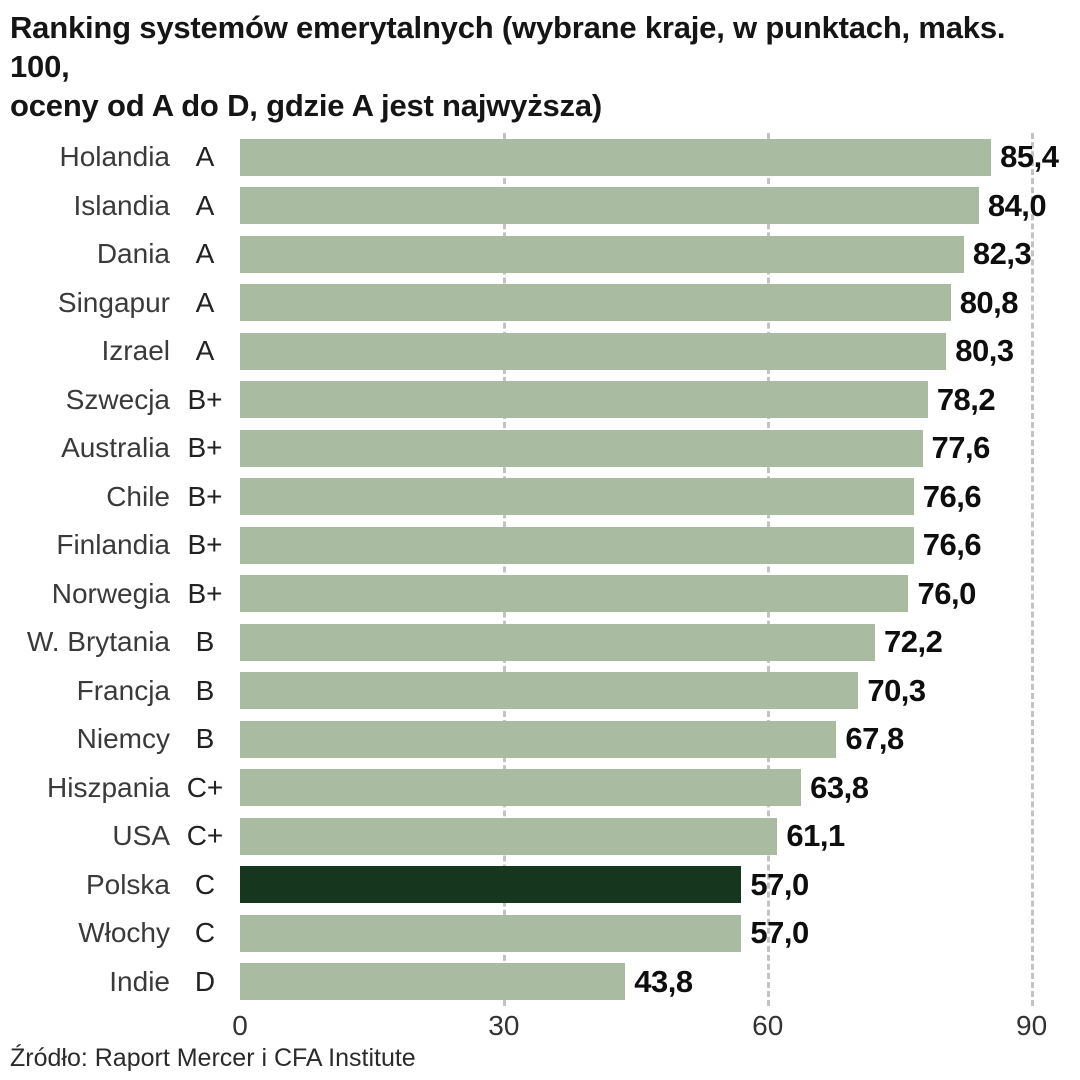 This screenshot has width=1080, height=1080. What do you see at coordinates (110, 593) in the screenshot?
I see `country-label: Norwegia` at bounding box center [110, 593].